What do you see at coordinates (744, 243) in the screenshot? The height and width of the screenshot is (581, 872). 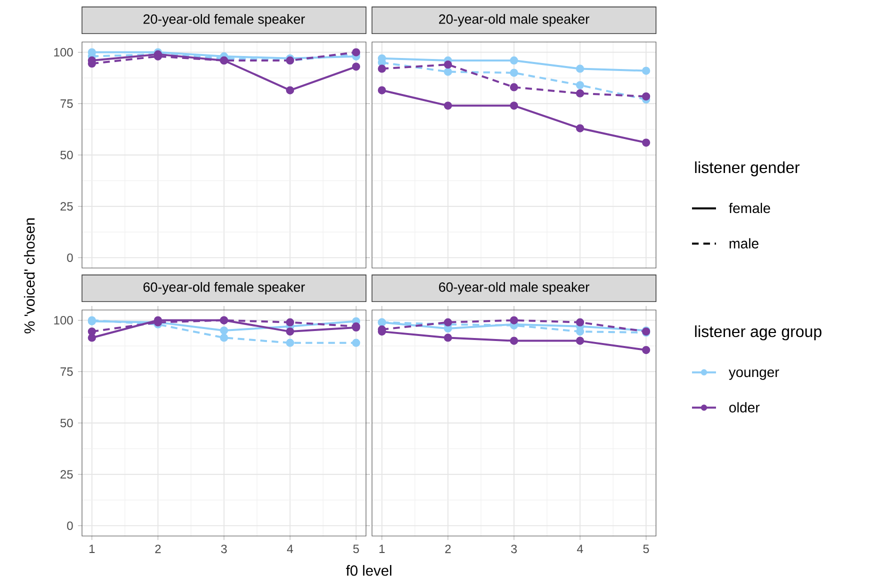 I see `legend-label: male` at bounding box center [744, 243].